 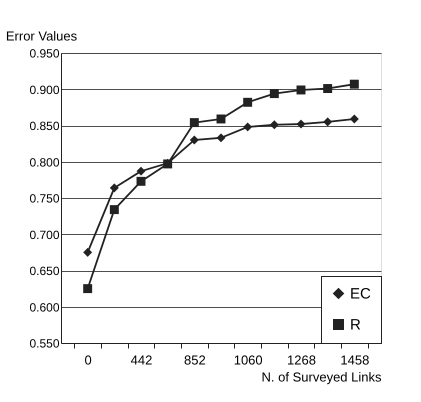 I want to click on y-tick-label: 0.750, so click(x=44, y=199).